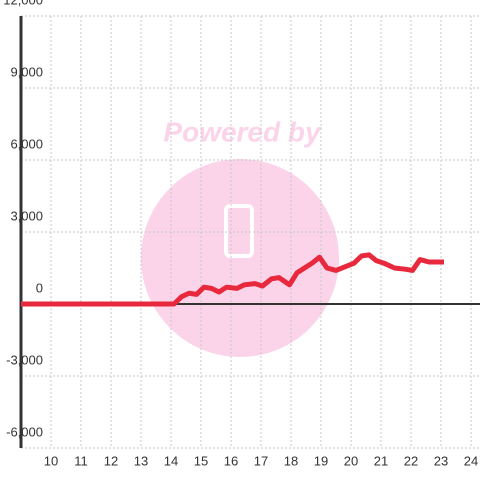 This screenshot has height=485, width=480. Describe the element at coordinates (26, 71) in the screenshot. I see `y-tick-label: 9,000` at that location.